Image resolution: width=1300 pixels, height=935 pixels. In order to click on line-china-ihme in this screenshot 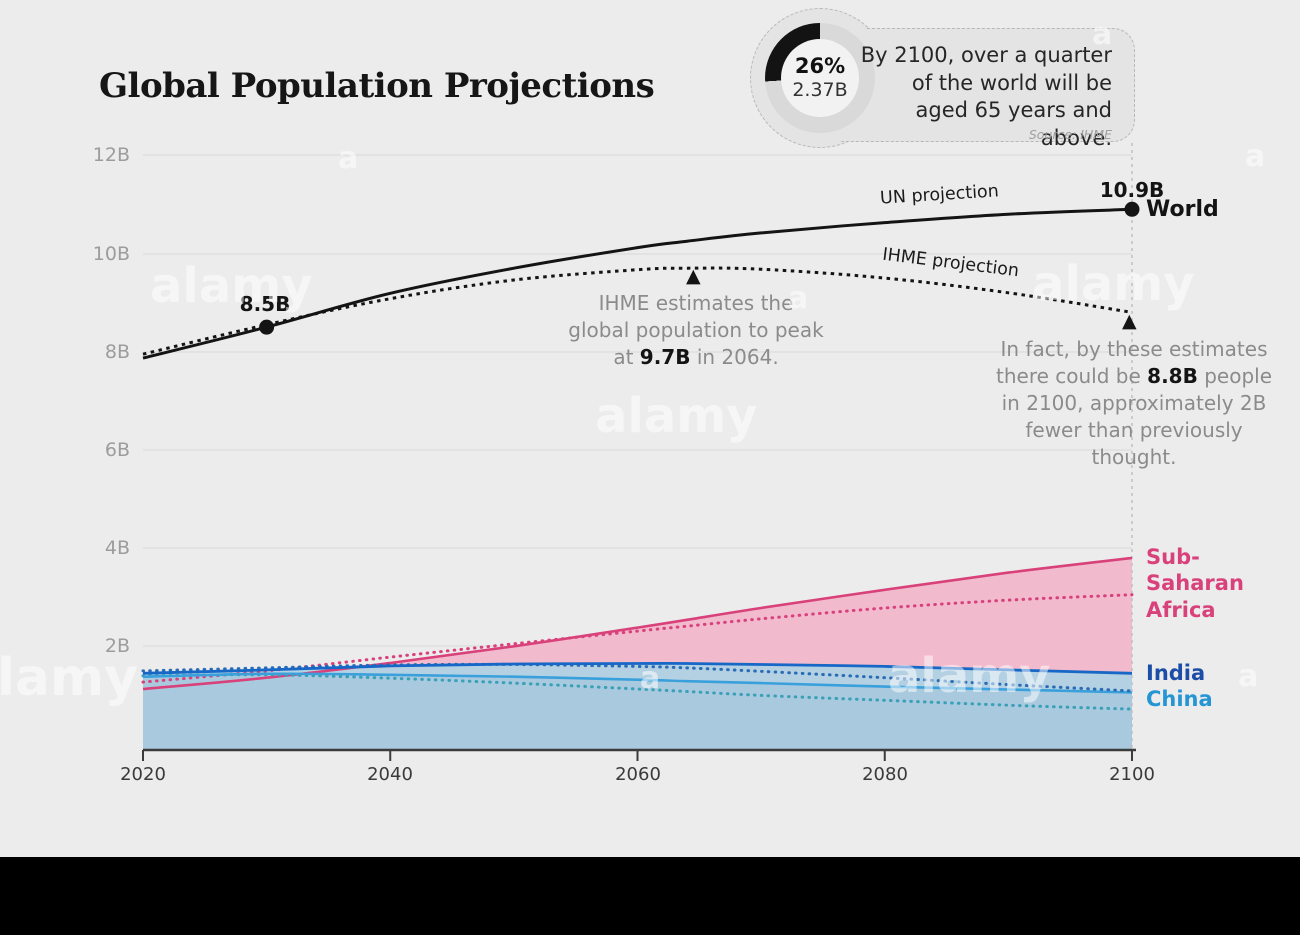, I will do `click(637, 692)`.